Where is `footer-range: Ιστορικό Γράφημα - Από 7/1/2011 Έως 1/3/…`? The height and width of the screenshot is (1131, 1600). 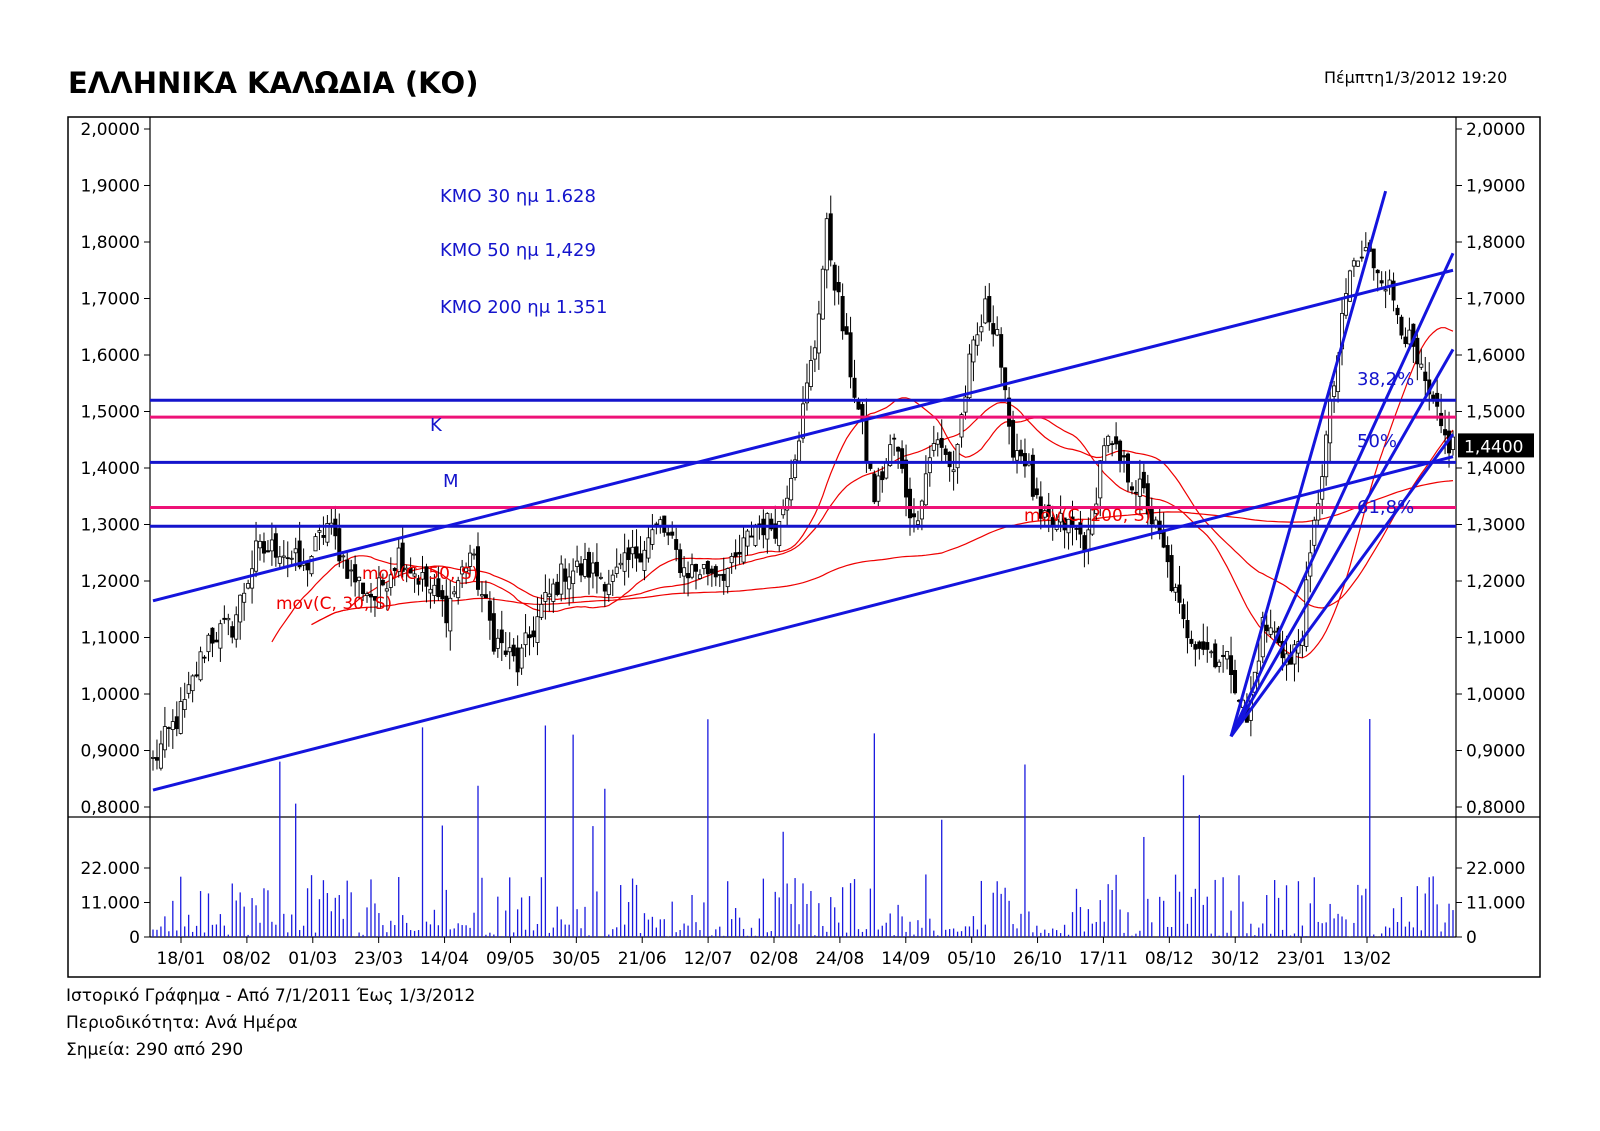 footer-range: Ιστορικό Γράφημα - Από 7/1/2011 Έως 1/3/… is located at coordinates (271, 996).